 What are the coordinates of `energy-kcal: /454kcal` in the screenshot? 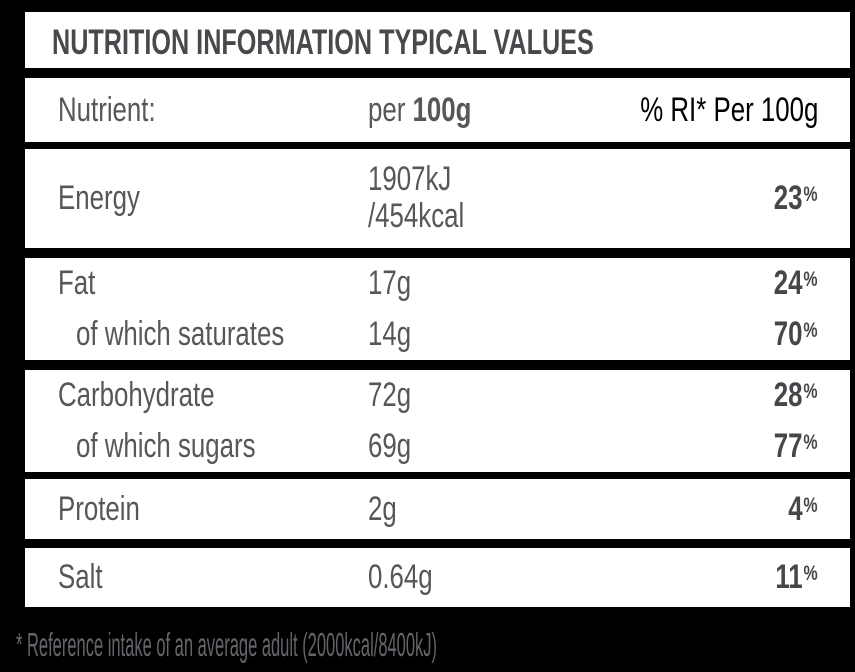 It's located at (416, 216).